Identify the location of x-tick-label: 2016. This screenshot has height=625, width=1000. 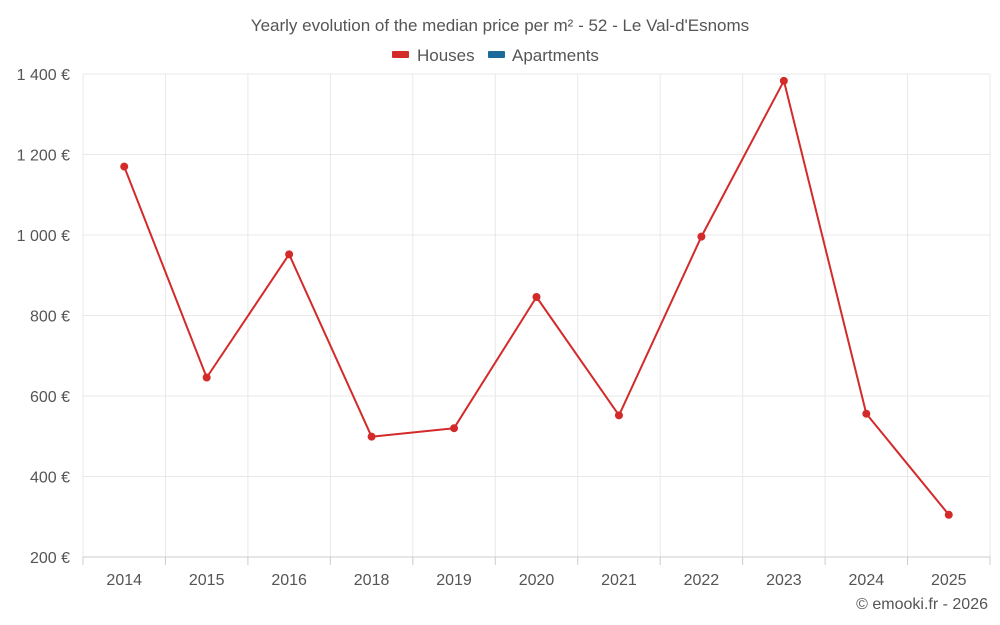
(289, 580).